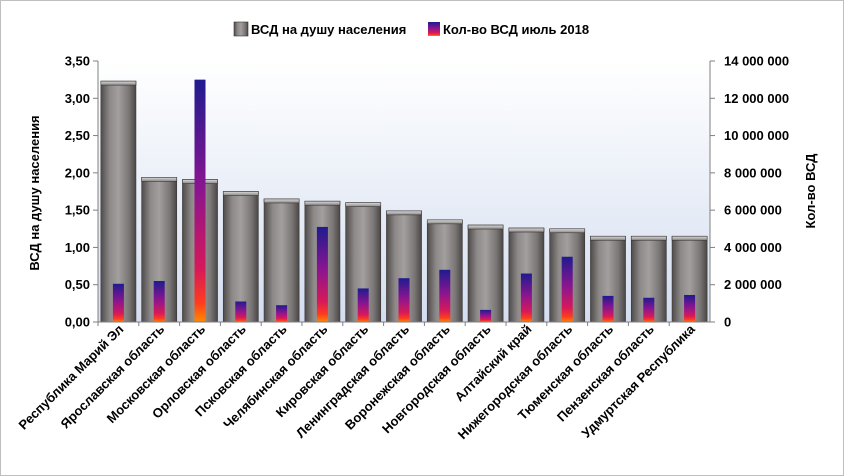  I want to click on legend-item-series-0: ВСД на душу населения, so click(319, 29).